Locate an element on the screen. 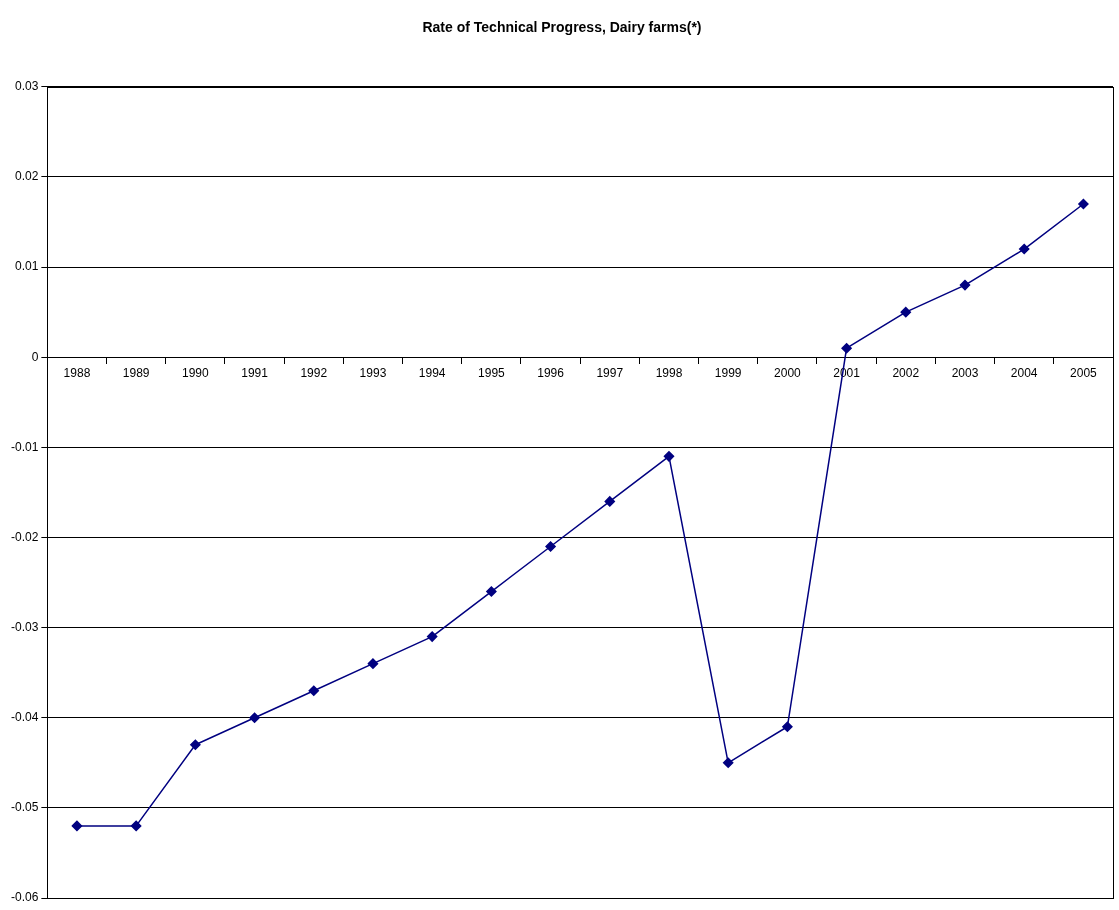 Image resolution: width=1119 pixels, height=910 pixels. y-tick-label: -0.03 is located at coordinates (24, 626).